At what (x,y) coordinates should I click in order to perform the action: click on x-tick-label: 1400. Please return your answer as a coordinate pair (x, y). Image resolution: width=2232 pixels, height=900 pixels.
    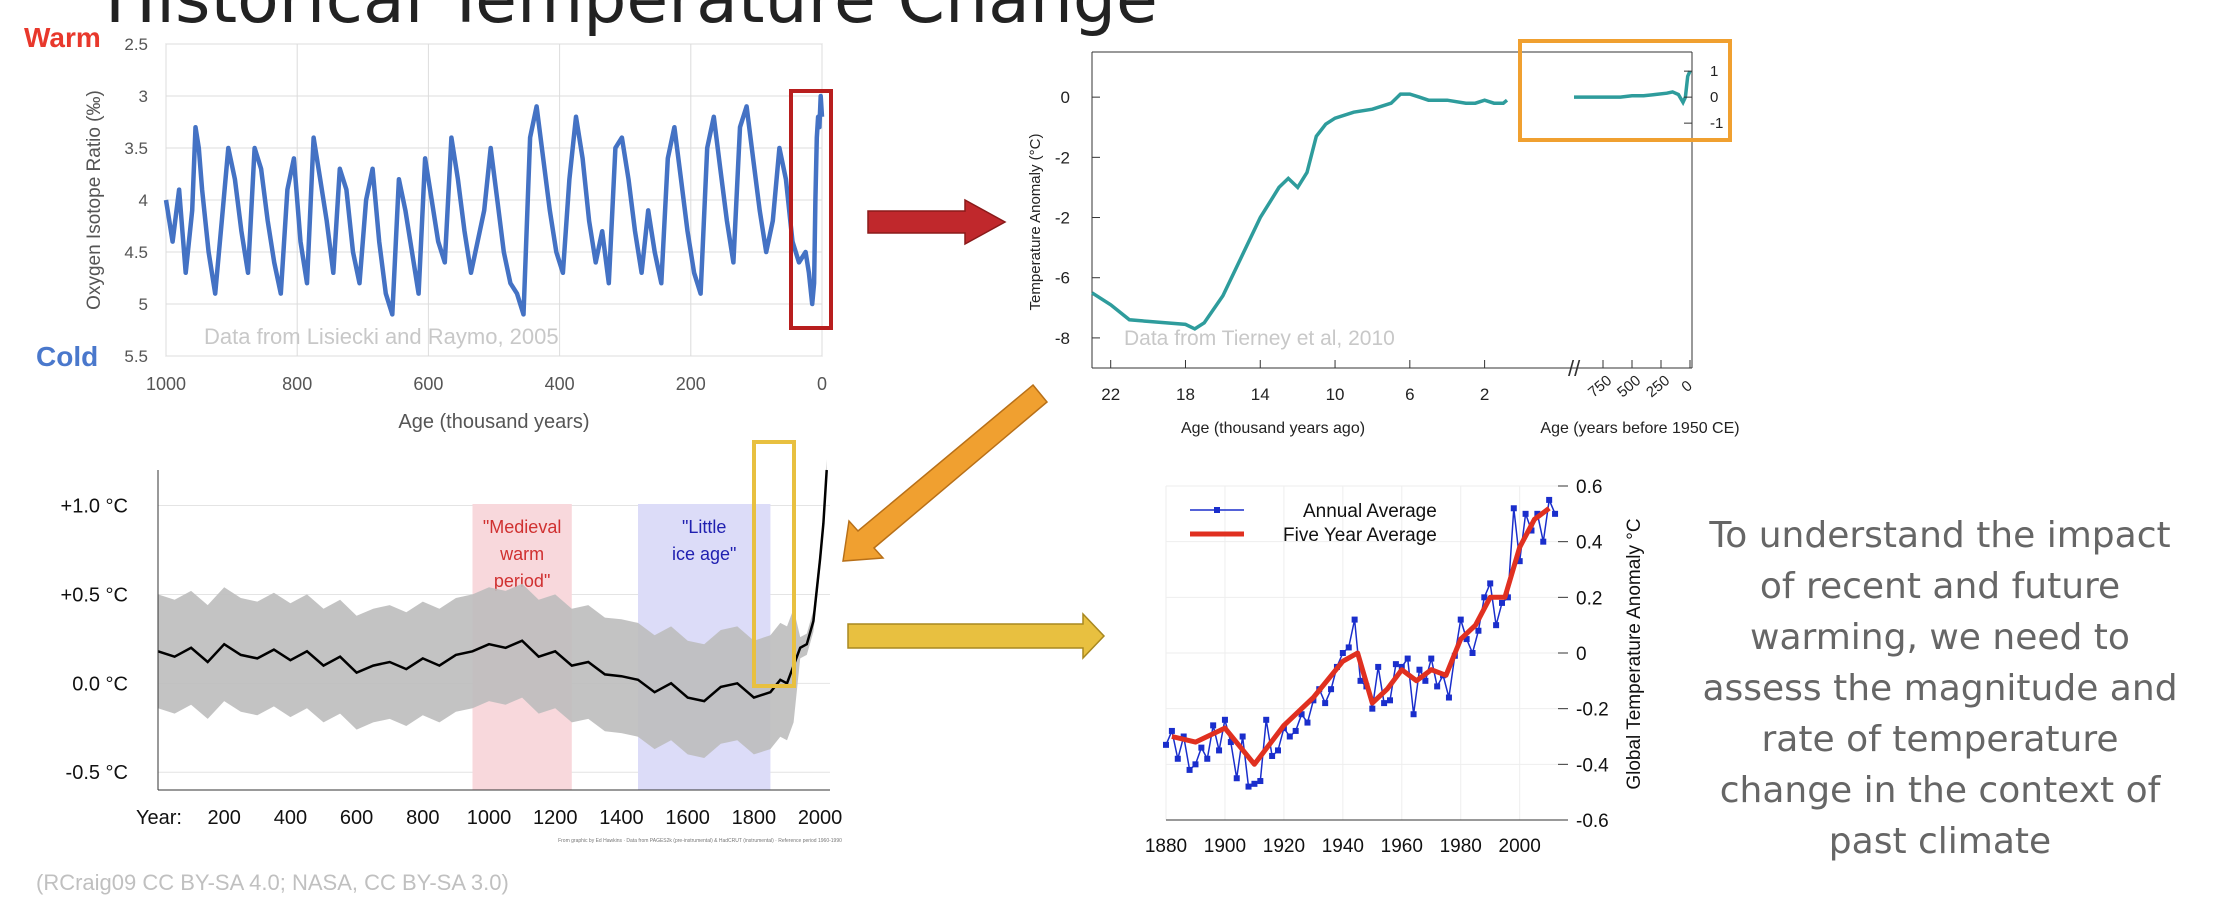
    Looking at the image, I should click on (621, 818).